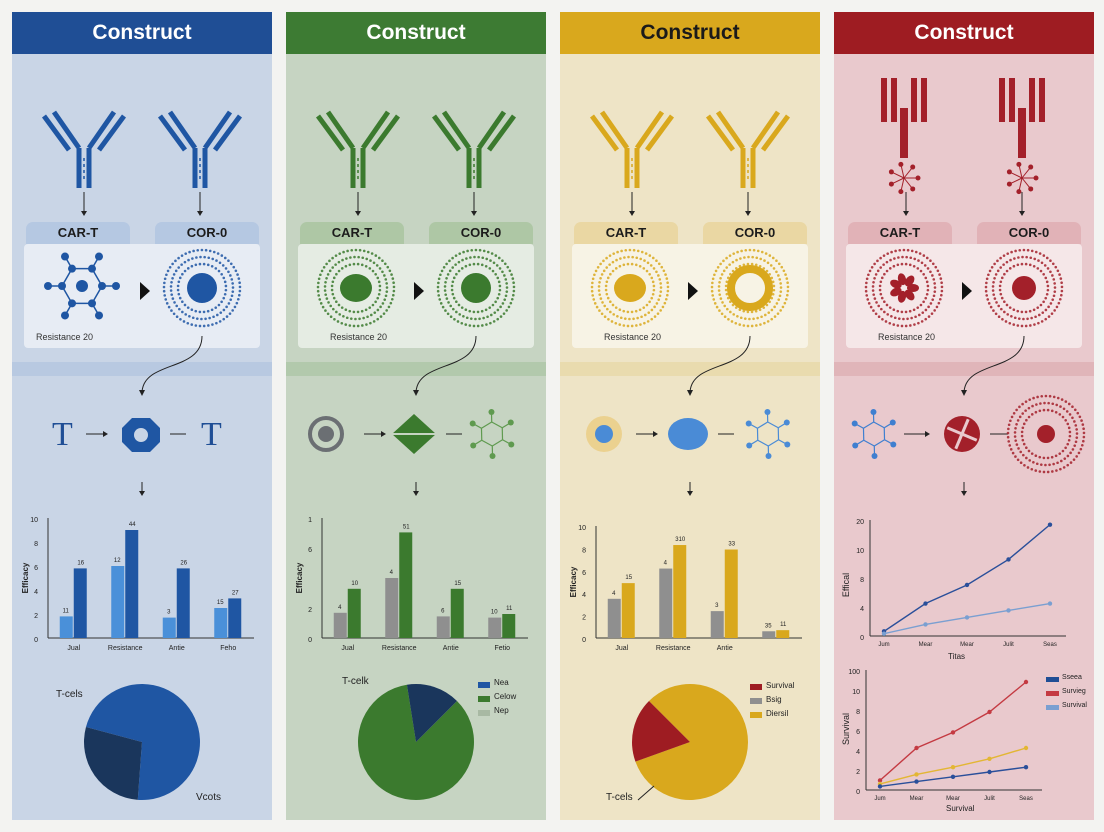 The height and width of the screenshot is (832, 1104). What do you see at coordinates (36, 616) in the screenshot?
I see `bar-tick-label: 2` at bounding box center [36, 616].